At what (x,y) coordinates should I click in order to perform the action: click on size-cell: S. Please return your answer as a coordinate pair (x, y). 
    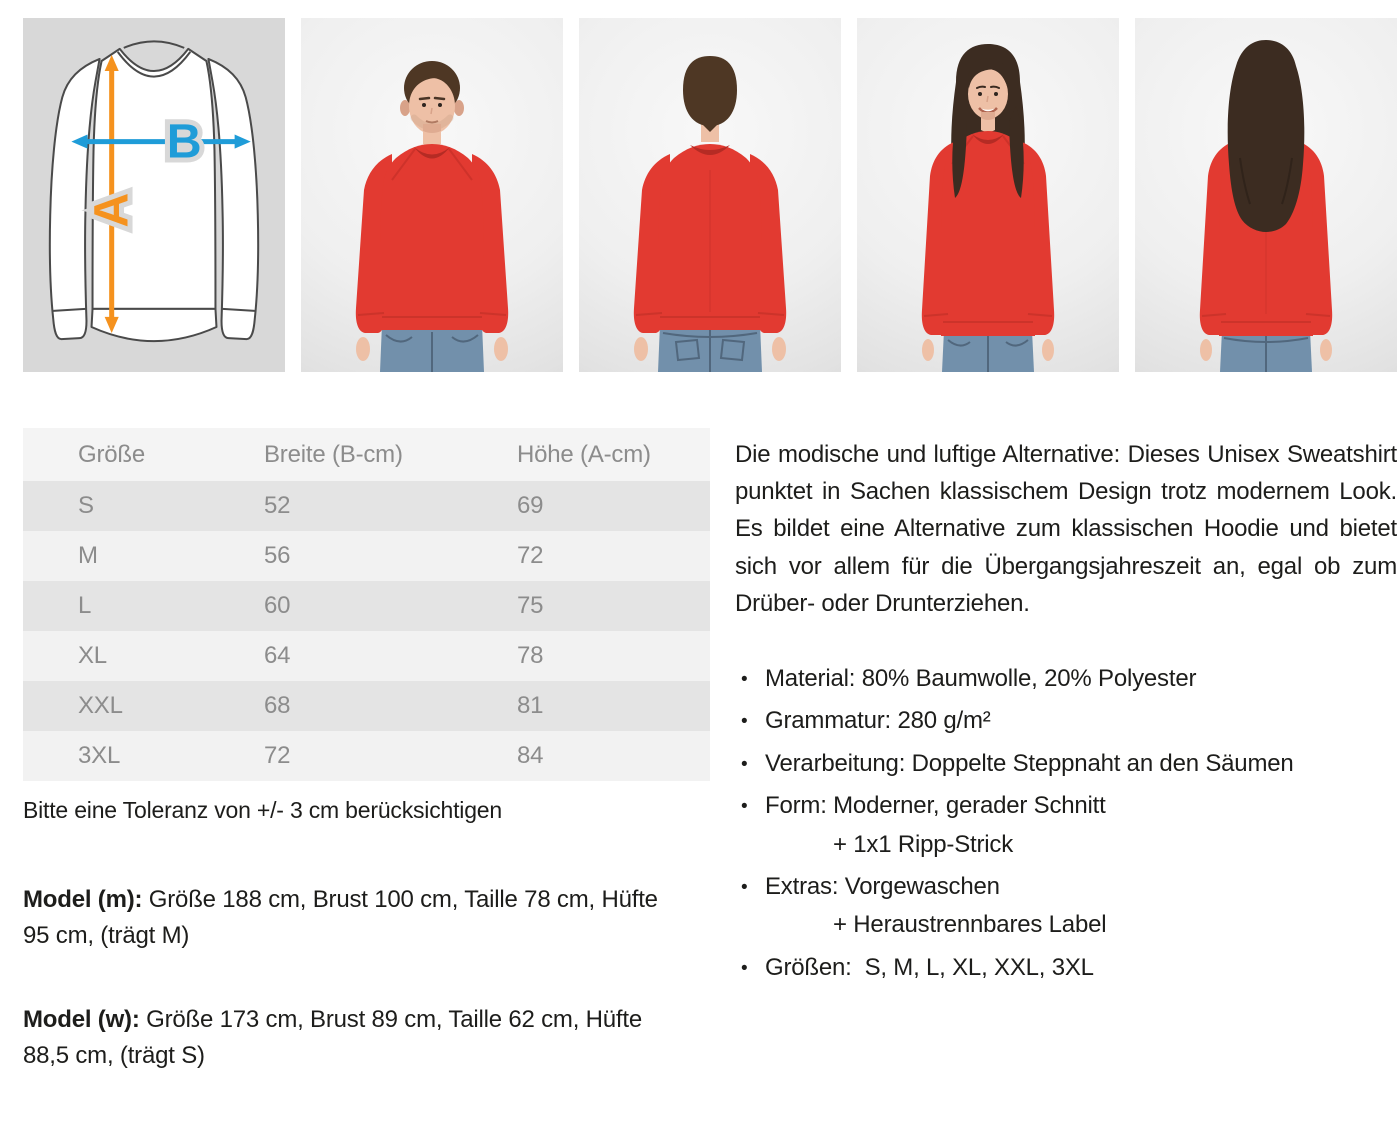
    Looking at the image, I should click on (86, 505).